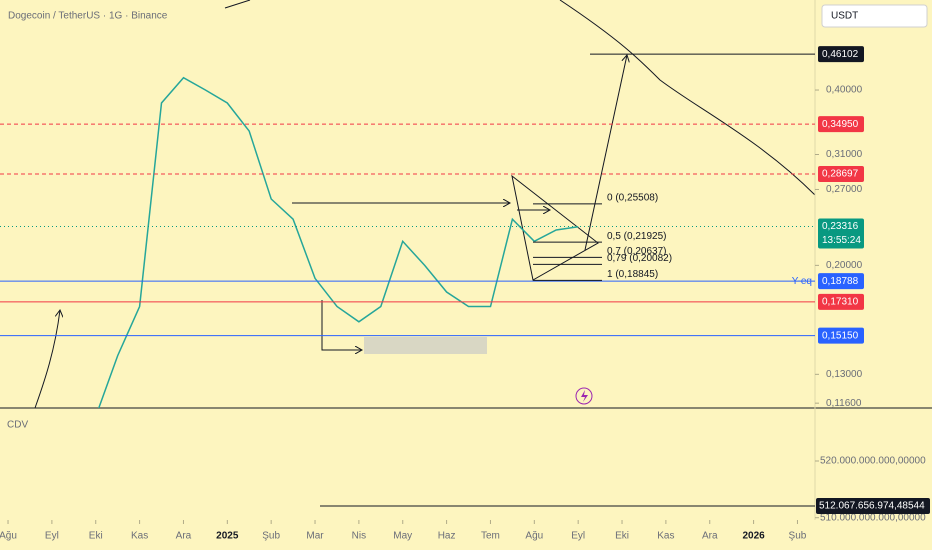 The width and height of the screenshot is (932, 550). What do you see at coordinates (425, 345) in the screenshot?
I see `zone` at bounding box center [425, 345].